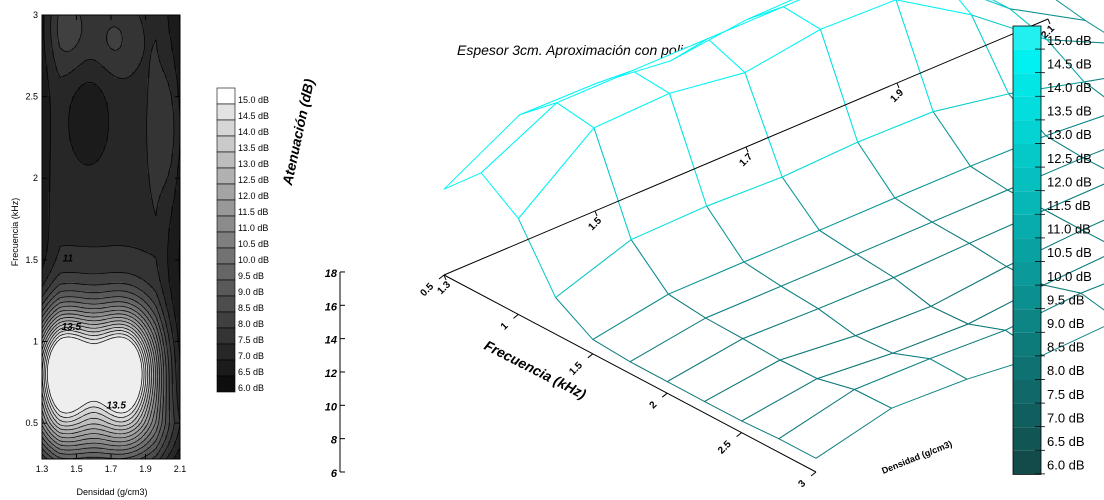 This screenshot has height=500, width=1104. Describe the element at coordinates (253, 116) in the screenshot. I see `contour-legend-label: 14.5 dB` at that location.